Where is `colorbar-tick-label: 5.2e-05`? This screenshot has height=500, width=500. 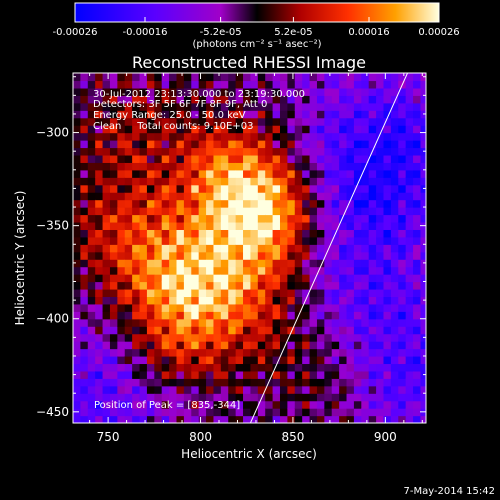 colorbar-tick-label: 5.2e-05 is located at coordinates (293, 32).